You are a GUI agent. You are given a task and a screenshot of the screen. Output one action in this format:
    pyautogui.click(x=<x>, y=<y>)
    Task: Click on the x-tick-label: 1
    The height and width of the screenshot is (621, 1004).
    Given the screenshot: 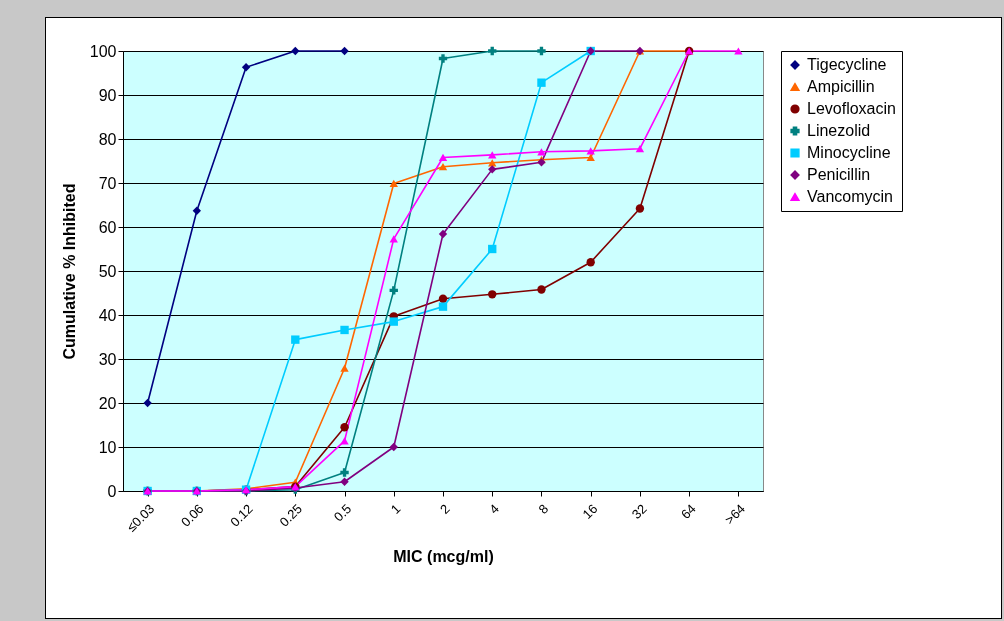 What is the action you would take?
    pyautogui.click(x=395, y=509)
    